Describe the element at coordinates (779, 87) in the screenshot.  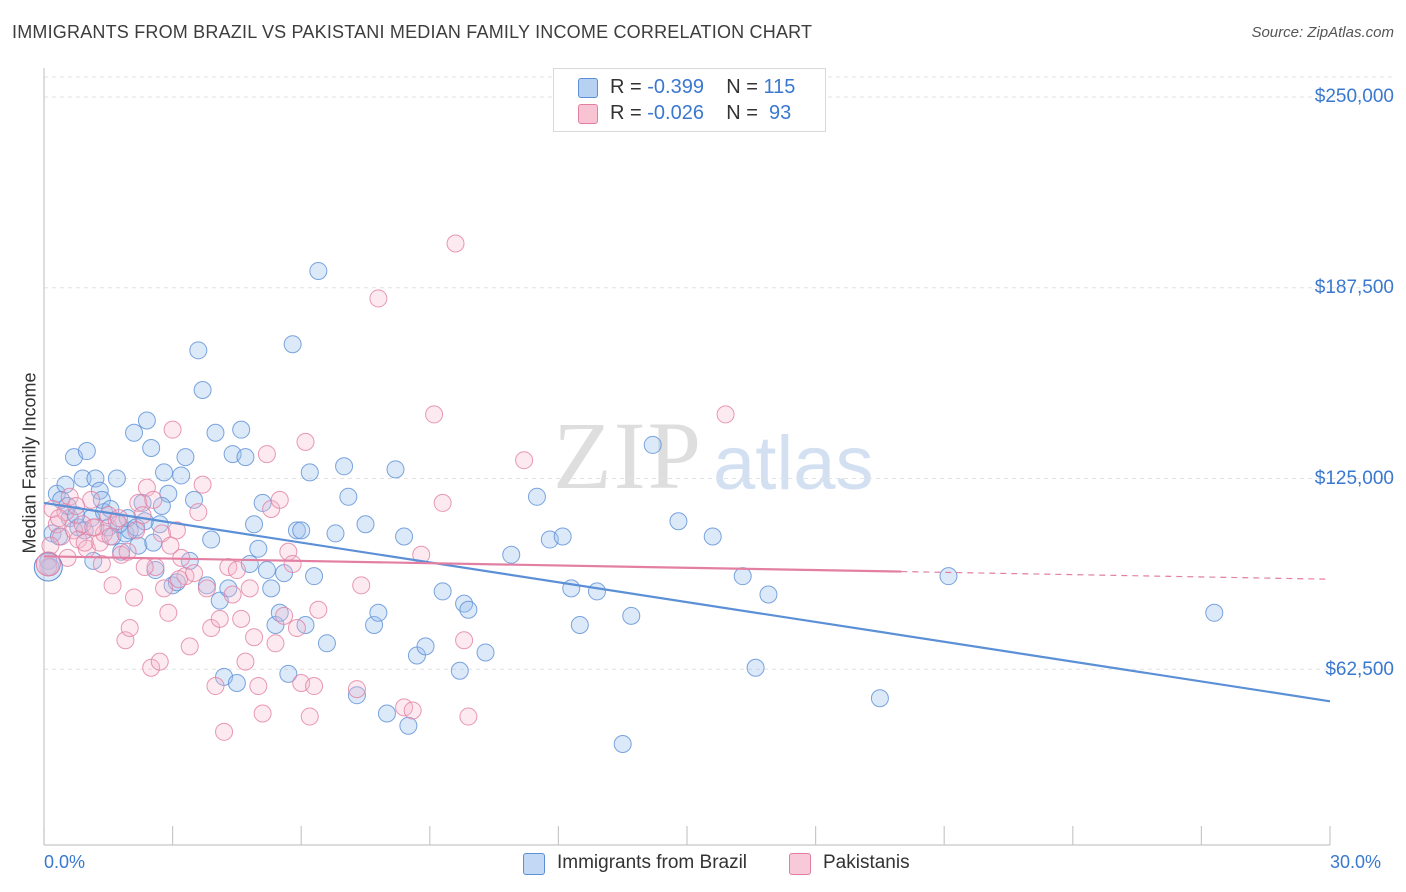
I see `n-value: 115` at that location.